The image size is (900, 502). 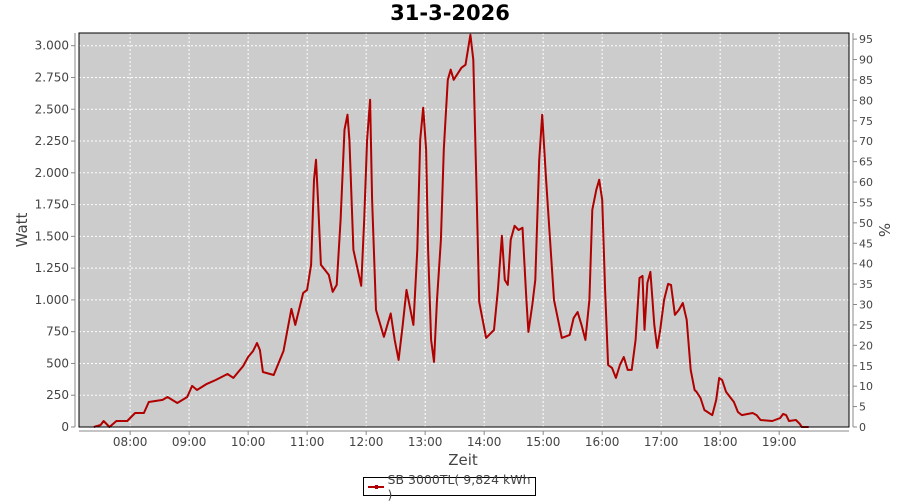 What do you see at coordinates (52, 109) in the screenshot?
I see `y-tick-label: 2.500` at bounding box center [52, 109].